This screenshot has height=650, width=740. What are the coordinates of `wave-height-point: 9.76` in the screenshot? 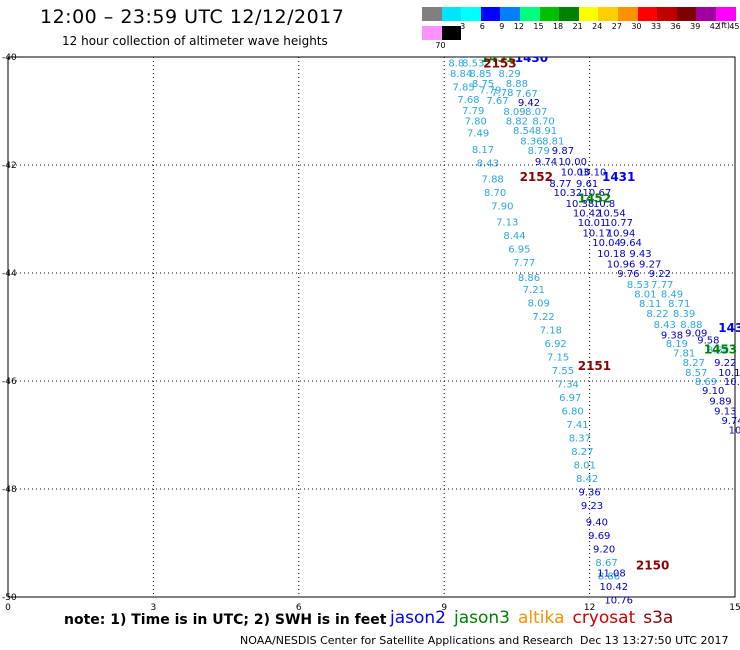 It's located at (628, 274).